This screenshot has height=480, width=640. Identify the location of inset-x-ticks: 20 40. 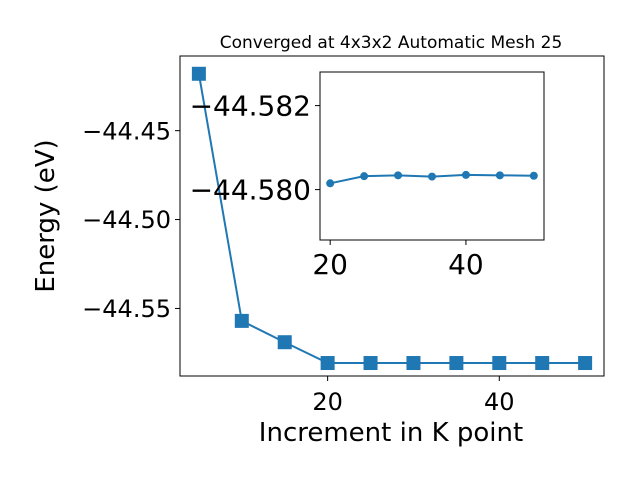
(398, 260).